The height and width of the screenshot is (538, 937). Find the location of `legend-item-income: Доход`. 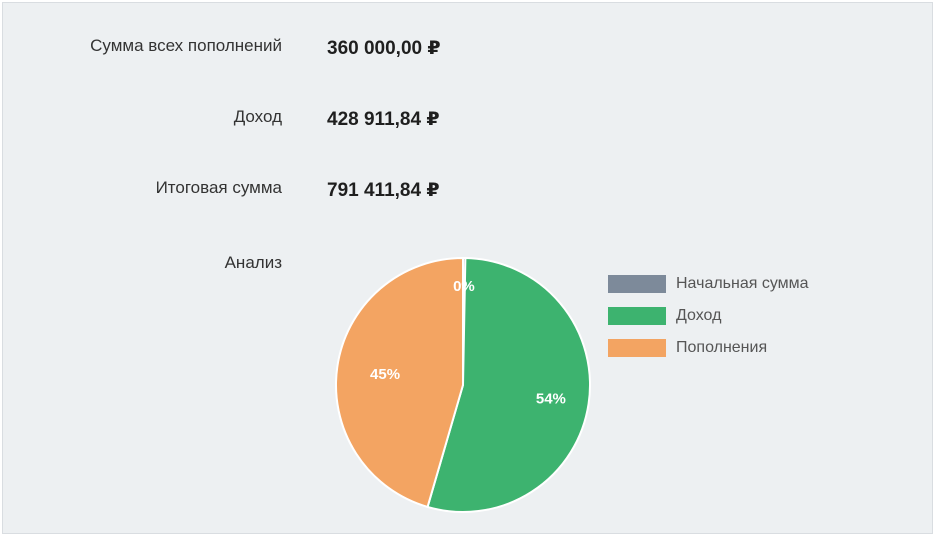

legend-item-income: Доход is located at coordinates (708, 316).